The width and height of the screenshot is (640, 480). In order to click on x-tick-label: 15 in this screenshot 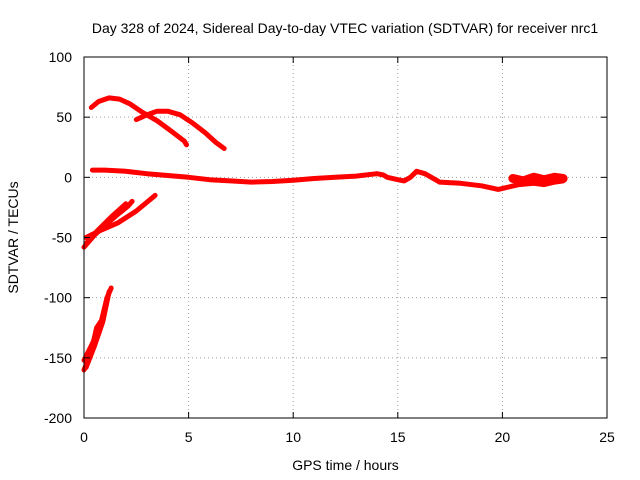, I will do `click(398, 437)`.